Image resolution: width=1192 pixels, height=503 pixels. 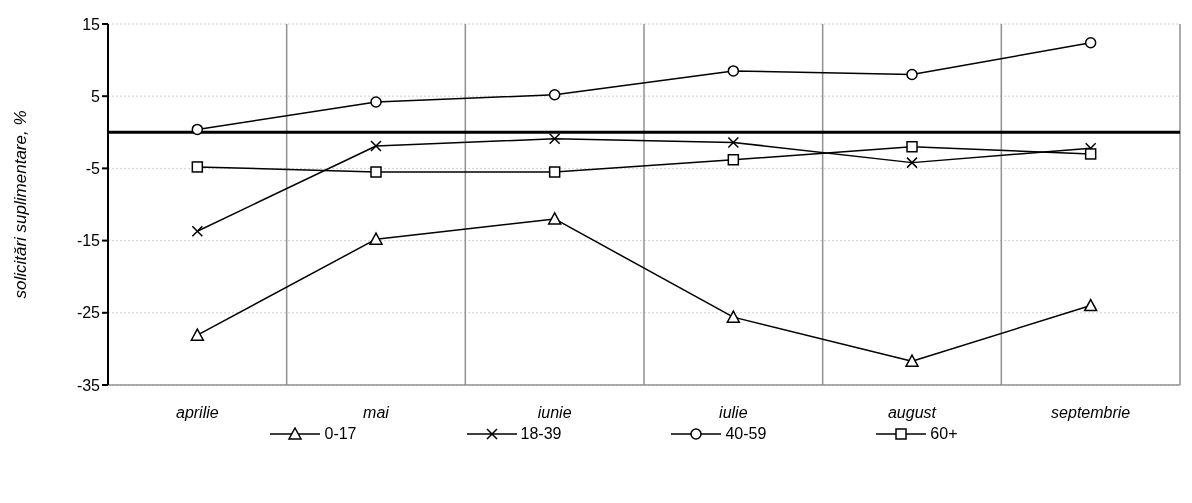 I want to click on y-tick-label: -35, so click(x=88, y=385).